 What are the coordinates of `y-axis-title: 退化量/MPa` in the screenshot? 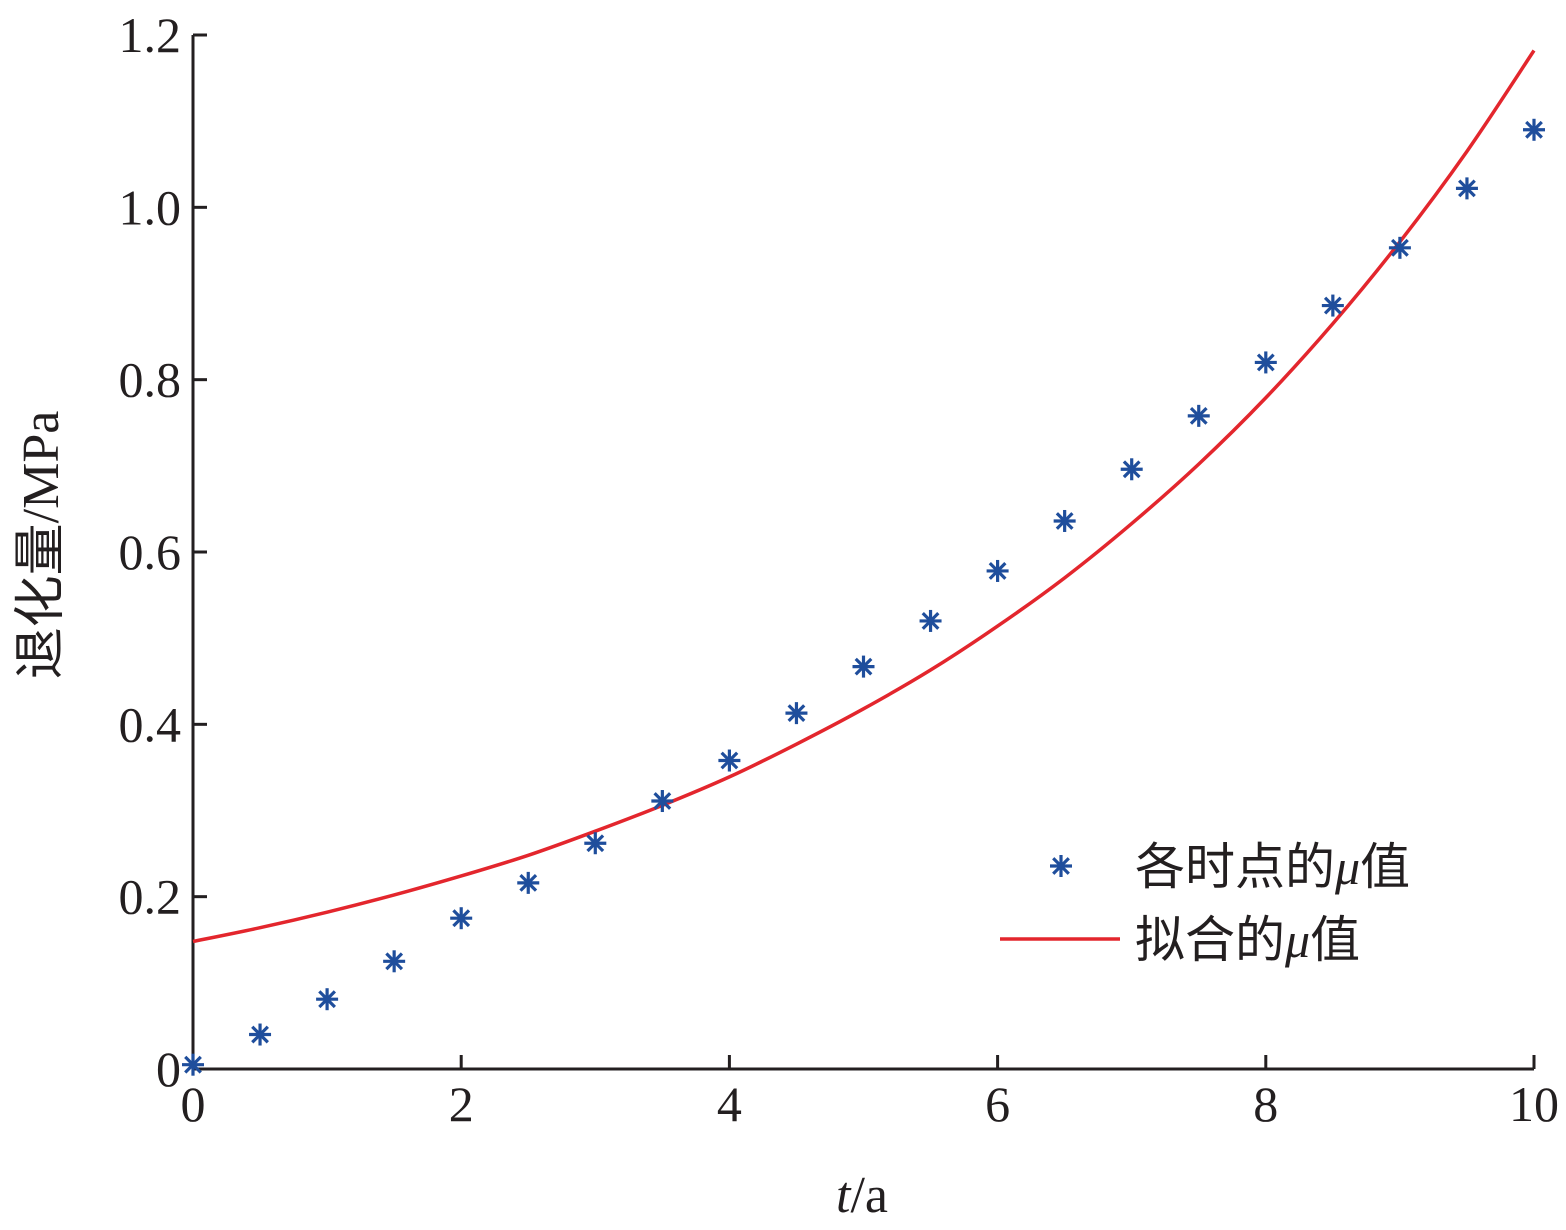 It's located at (41, 545).